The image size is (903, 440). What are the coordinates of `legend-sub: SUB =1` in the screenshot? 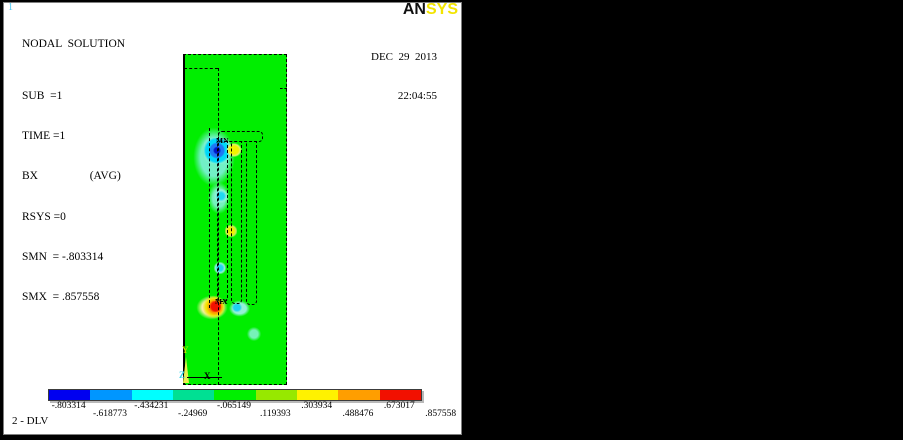 It's located at (42, 96).